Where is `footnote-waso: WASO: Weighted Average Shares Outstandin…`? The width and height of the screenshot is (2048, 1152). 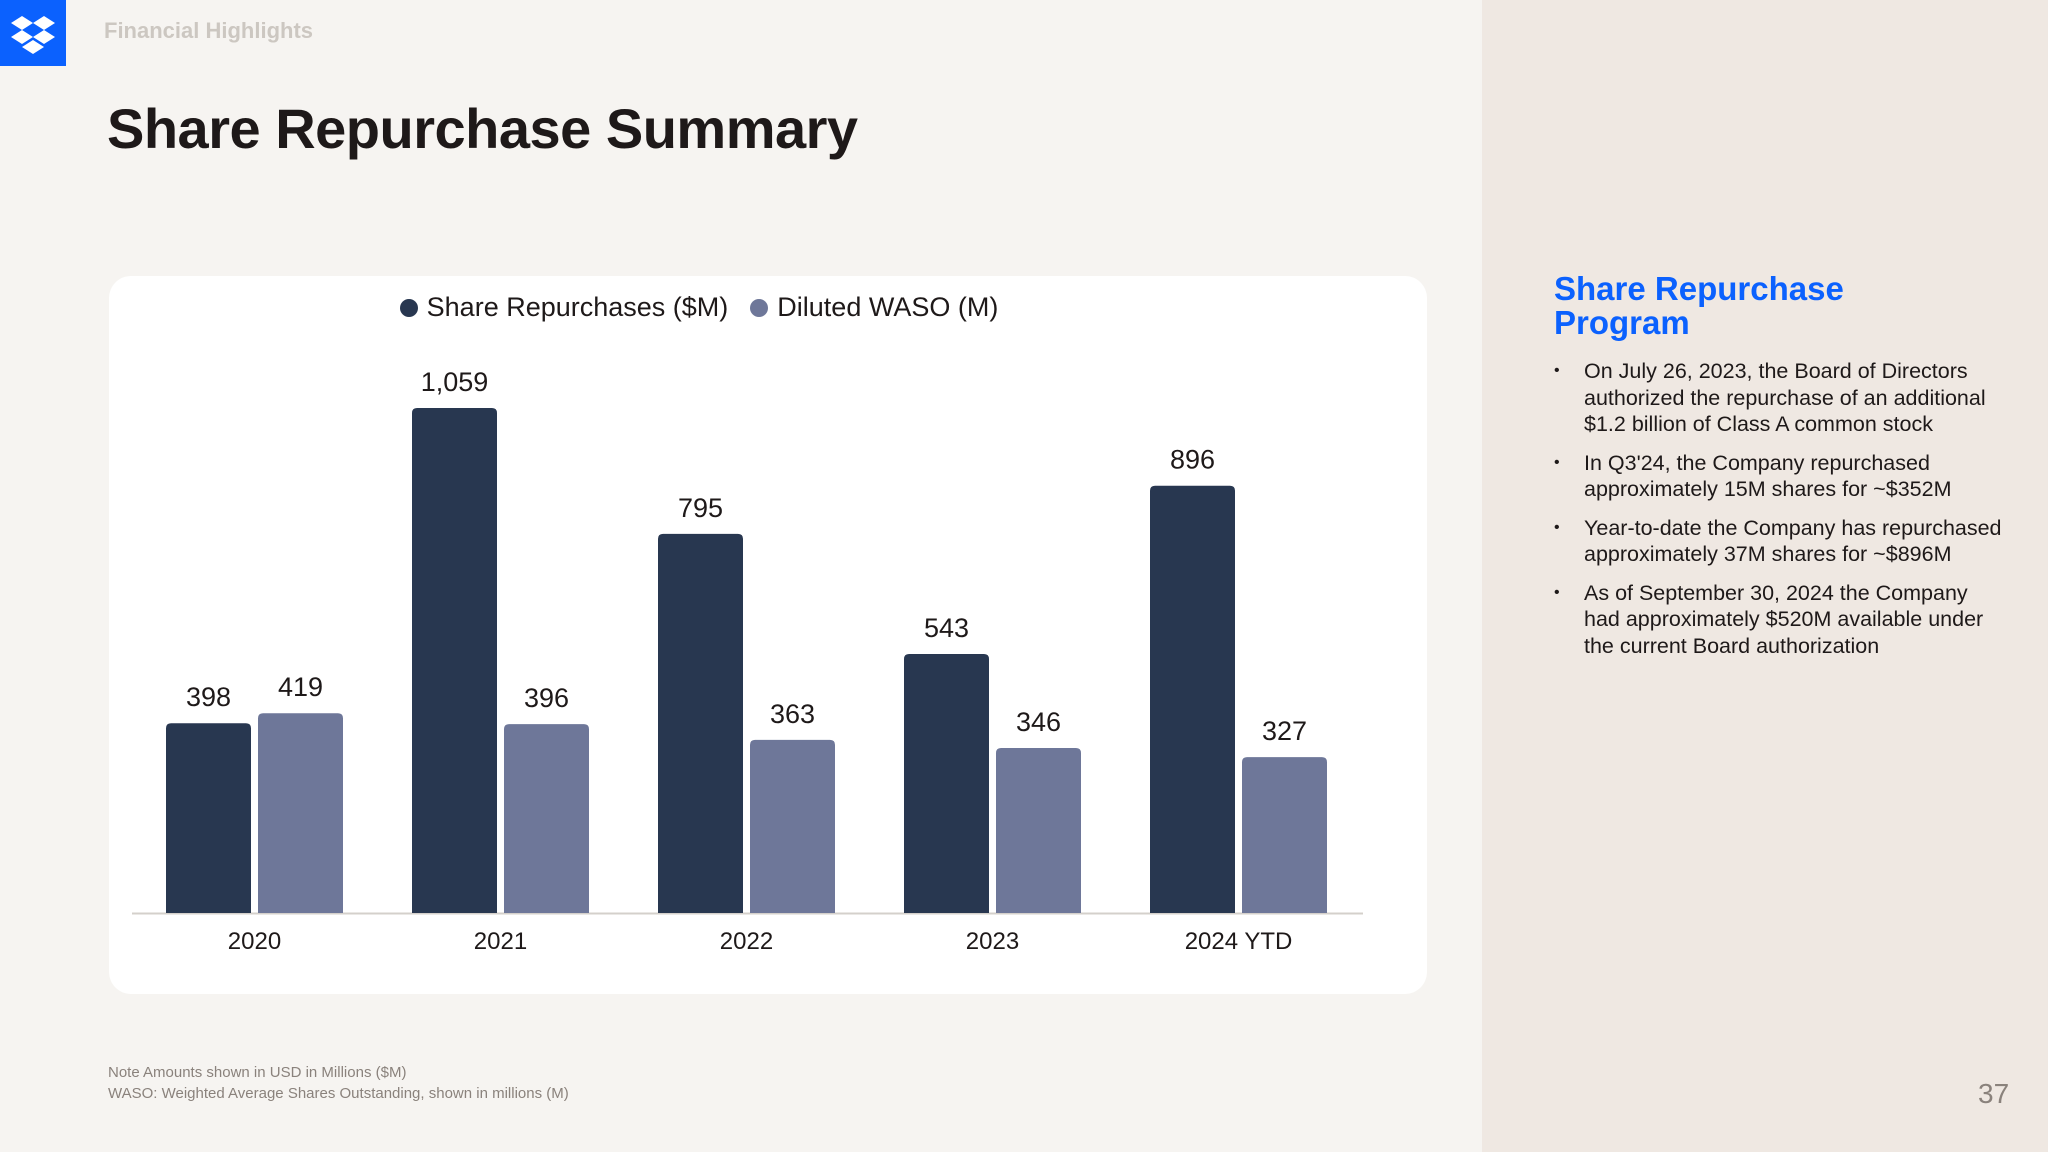 footnote-waso: WASO: Weighted Average Shares Outstandin… is located at coordinates (338, 1093).